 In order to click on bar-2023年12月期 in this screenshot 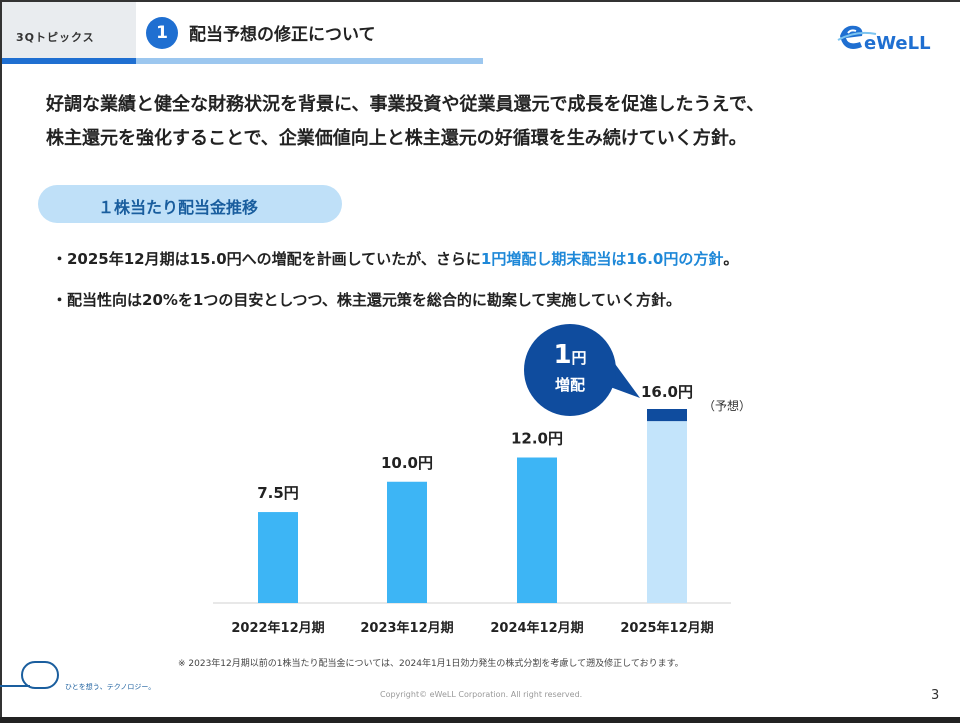, I will do `click(407, 542)`.